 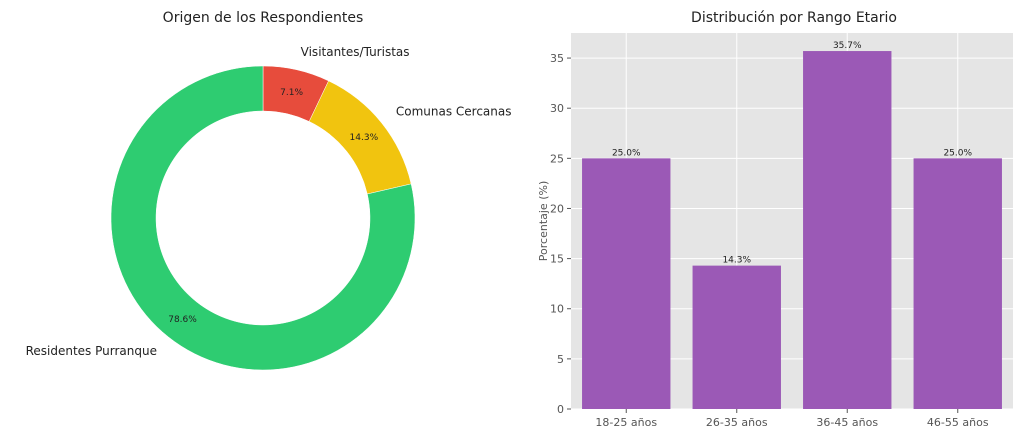 I want to click on pie-pct-label: 78.6%, so click(x=182, y=320).